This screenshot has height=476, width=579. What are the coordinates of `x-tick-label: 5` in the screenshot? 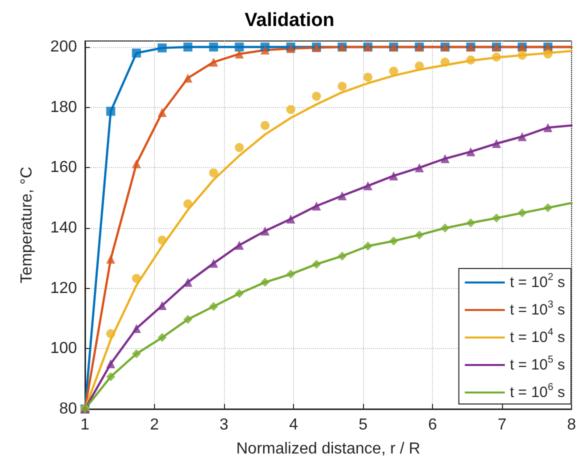 It's located at (363, 425).